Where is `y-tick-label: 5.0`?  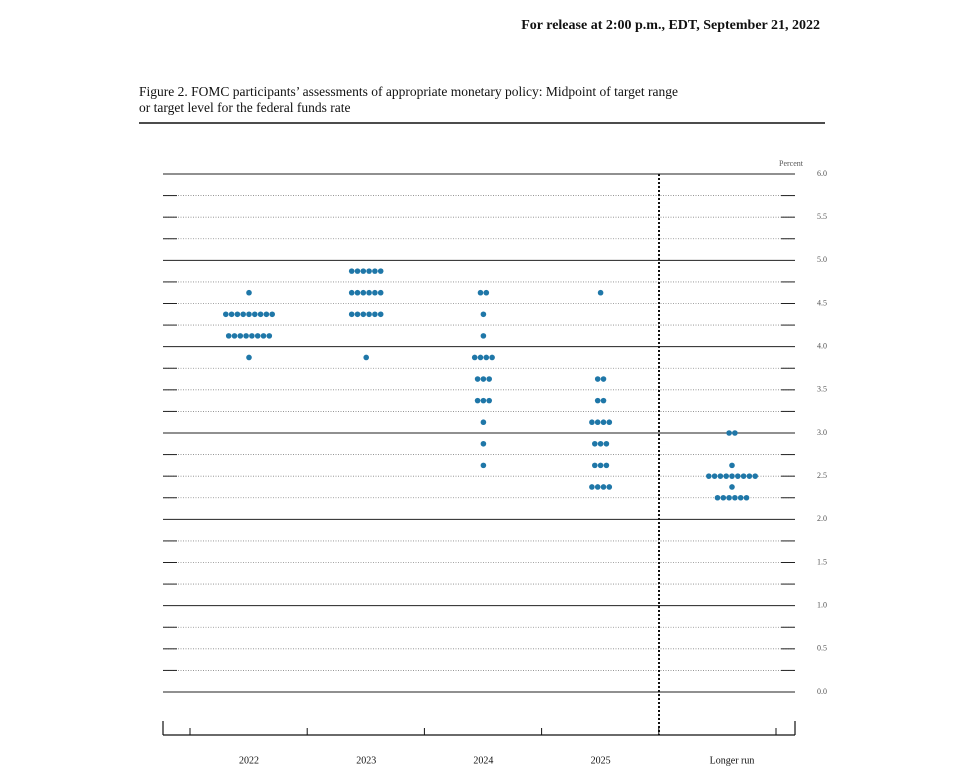 y-tick-label: 5.0 is located at coordinates (822, 259).